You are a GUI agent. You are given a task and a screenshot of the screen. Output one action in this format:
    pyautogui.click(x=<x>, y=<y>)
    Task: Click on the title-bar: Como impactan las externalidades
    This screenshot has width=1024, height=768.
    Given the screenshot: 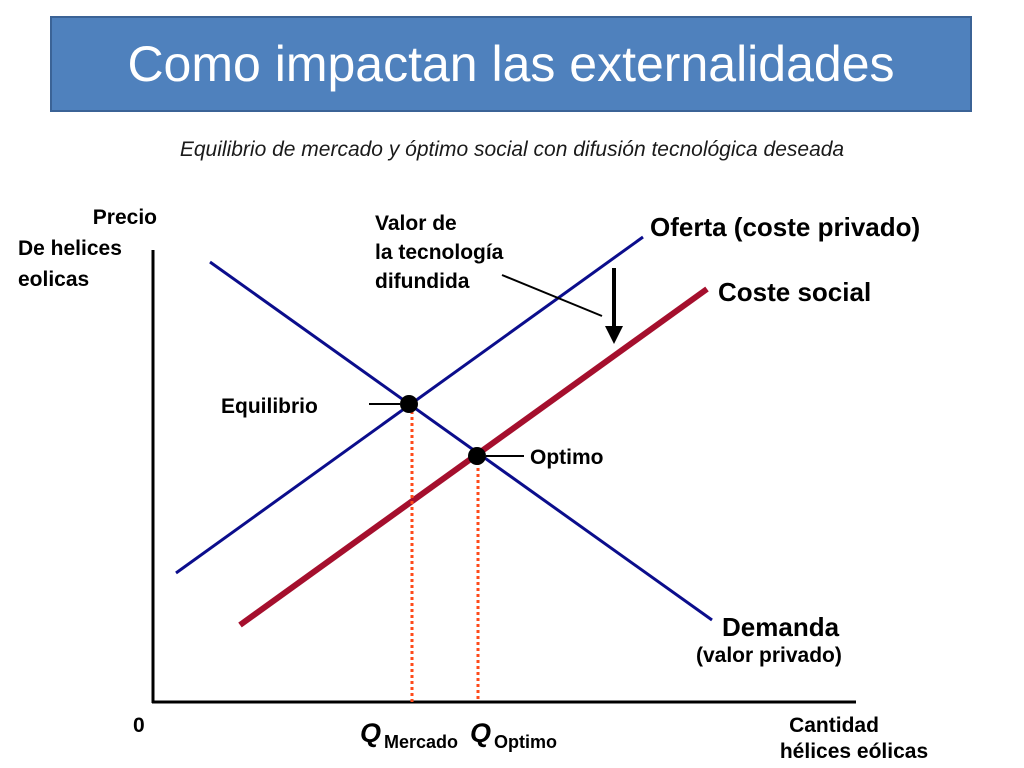 What is the action you would take?
    pyautogui.click(x=511, y=64)
    